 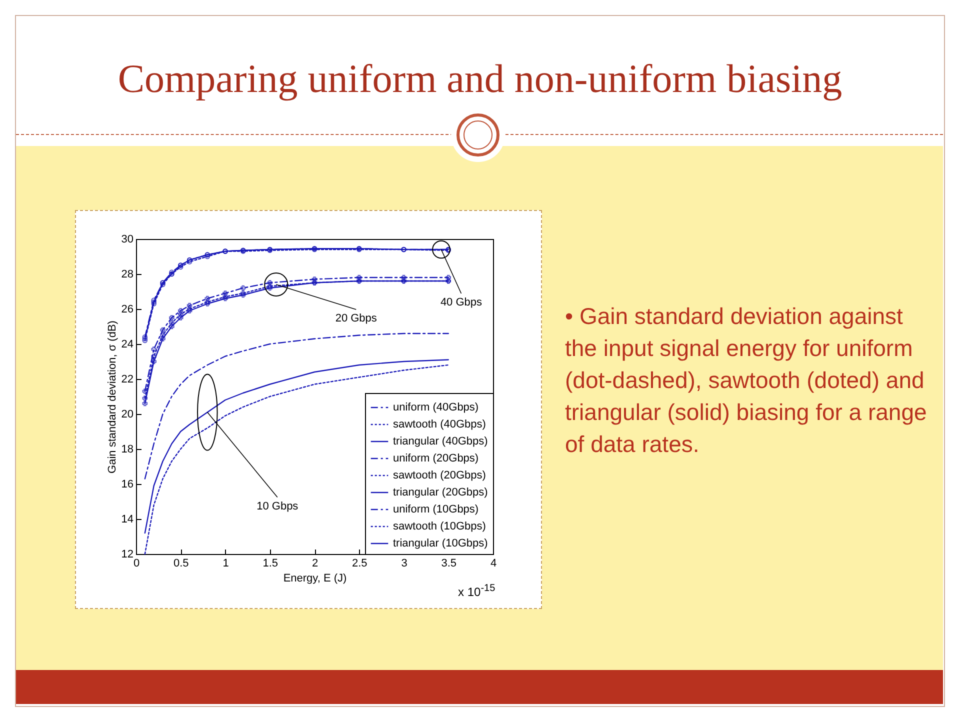 I want to click on x-tick-label: 3, so click(x=404, y=564).